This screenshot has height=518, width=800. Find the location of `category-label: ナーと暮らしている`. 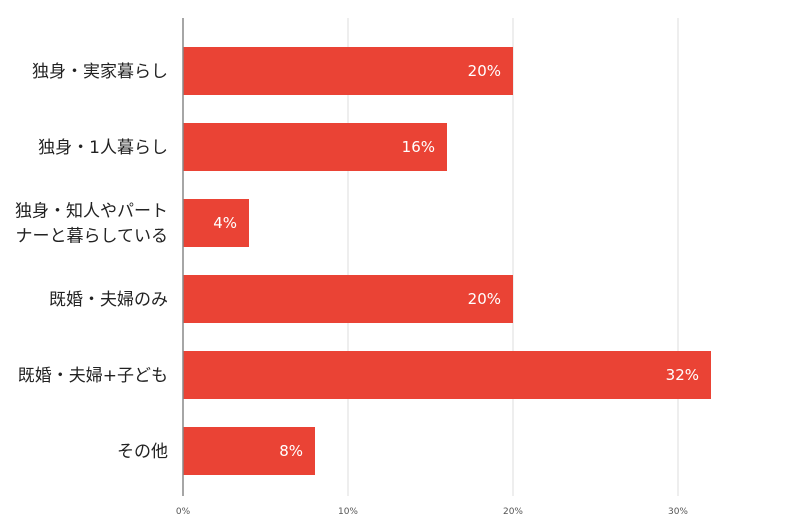

category-label: ナーと暮らしている is located at coordinates (92, 237).